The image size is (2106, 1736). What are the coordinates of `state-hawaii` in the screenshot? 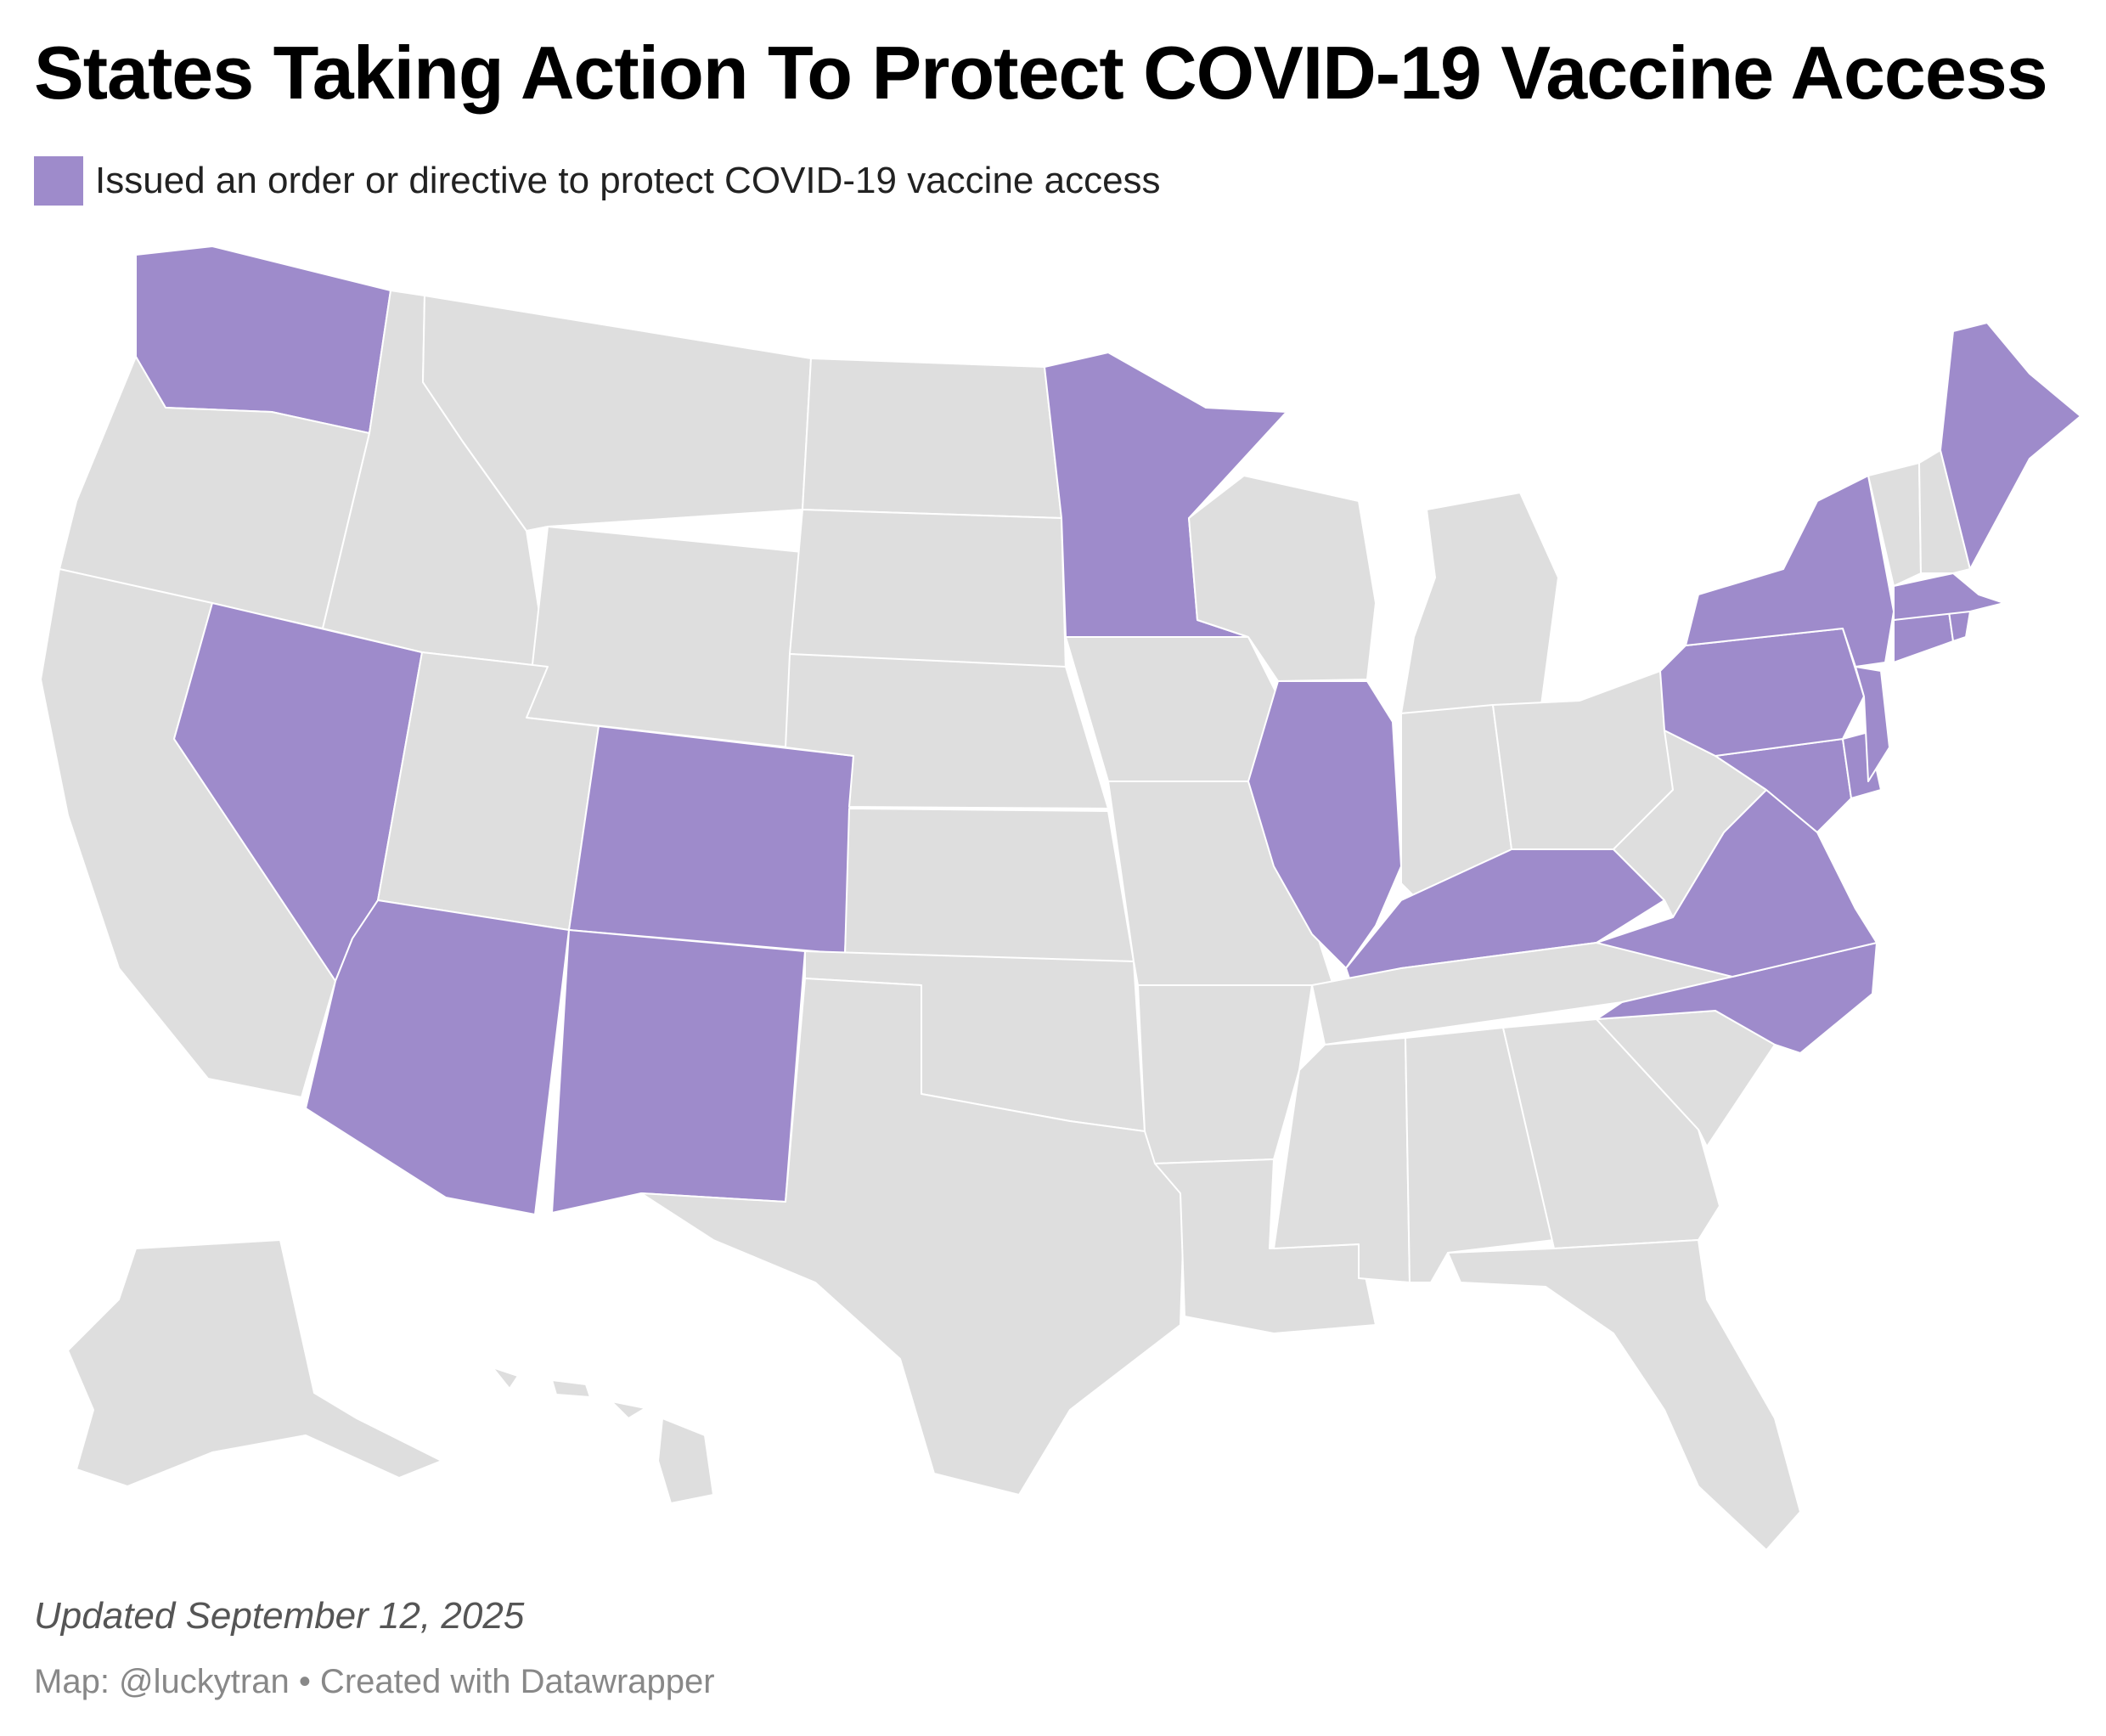 It's located at (603, 1435).